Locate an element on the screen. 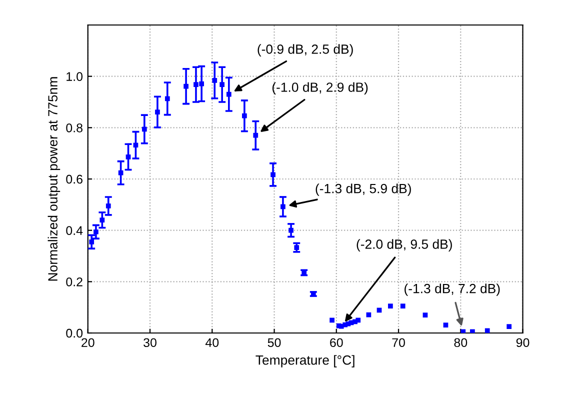 Image resolution: width=567 pixels, height=400 pixels. y-tick-label: 0.0 is located at coordinates (74, 333).